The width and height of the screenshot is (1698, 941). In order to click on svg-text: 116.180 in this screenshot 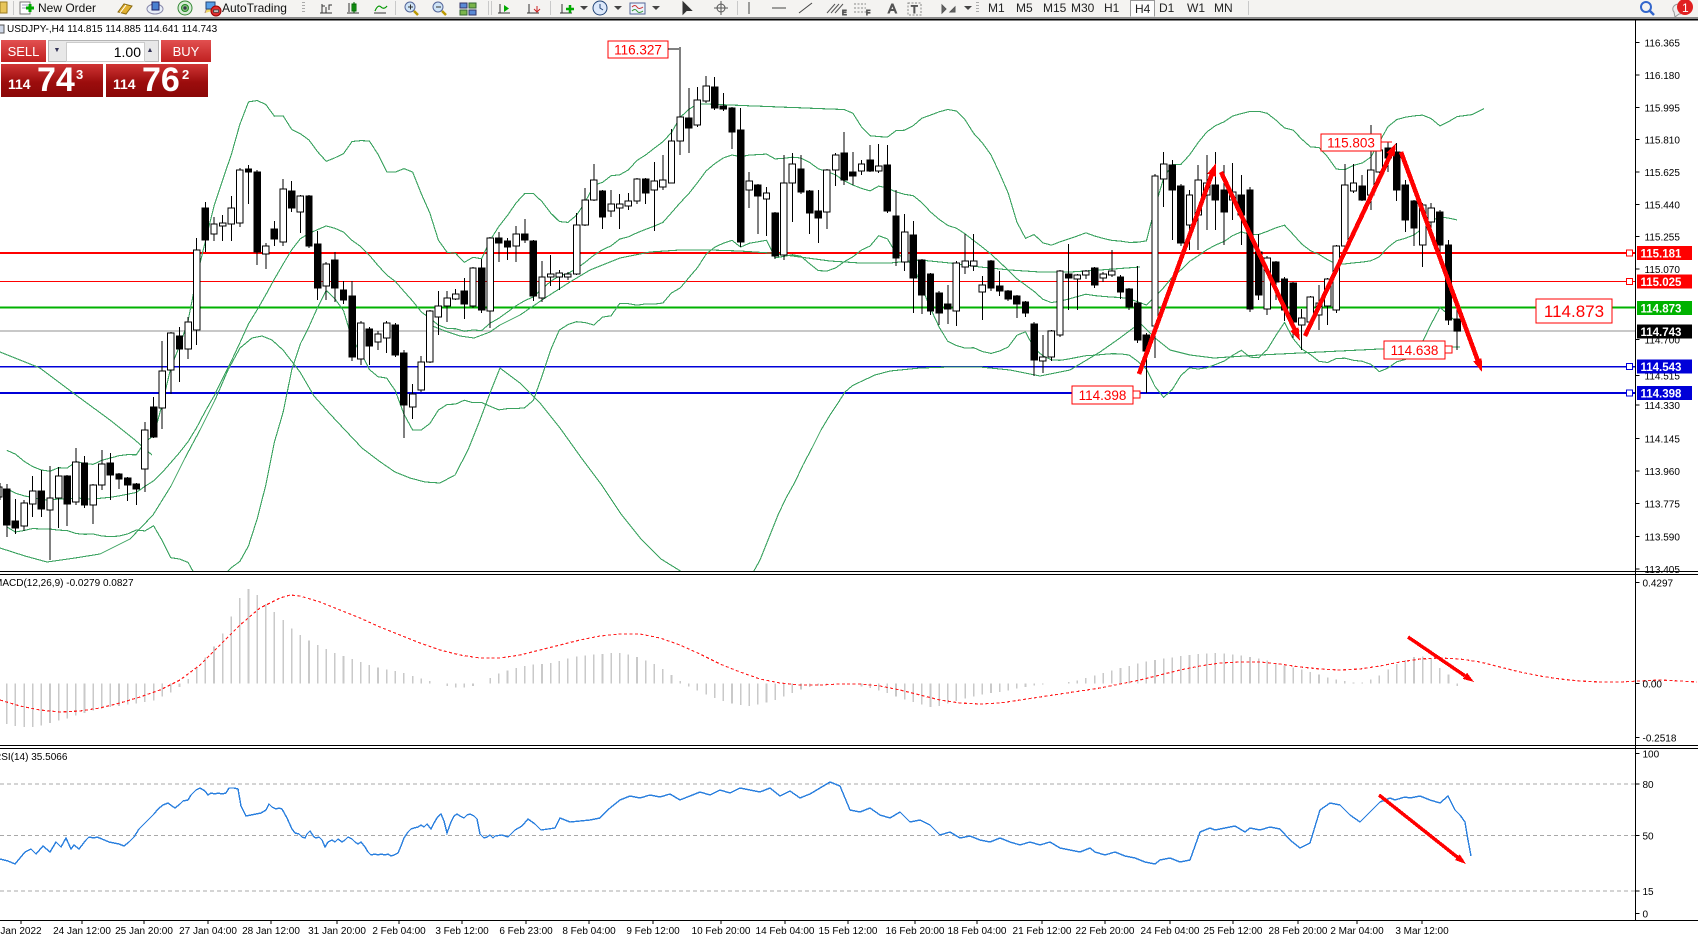, I will do `click(1663, 76)`.